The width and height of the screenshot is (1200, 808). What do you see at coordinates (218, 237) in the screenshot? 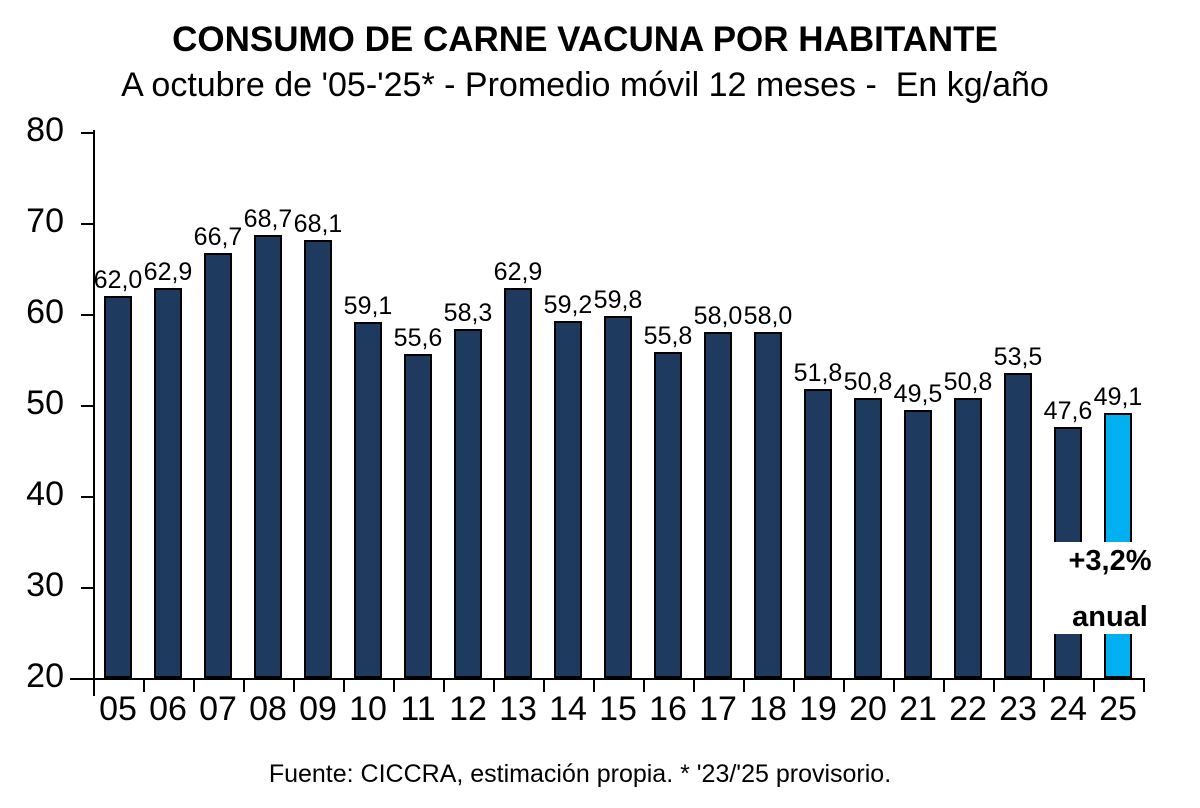
I see `bar-value-label: 66,7` at bounding box center [218, 237].